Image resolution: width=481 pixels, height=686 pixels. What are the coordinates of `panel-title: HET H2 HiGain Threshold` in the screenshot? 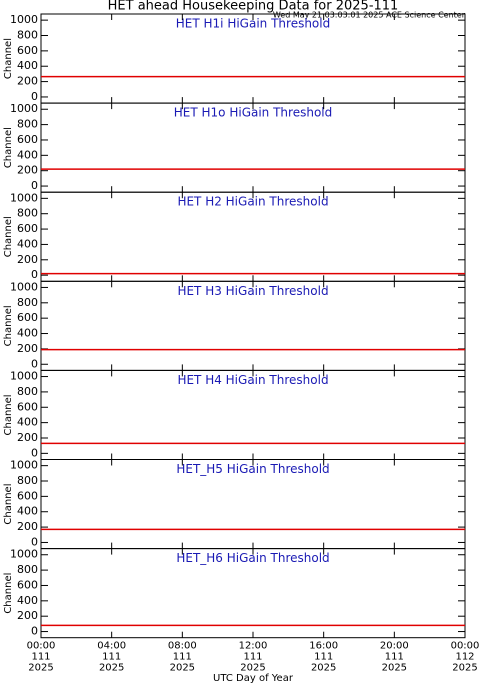 It's located at (252, 202).